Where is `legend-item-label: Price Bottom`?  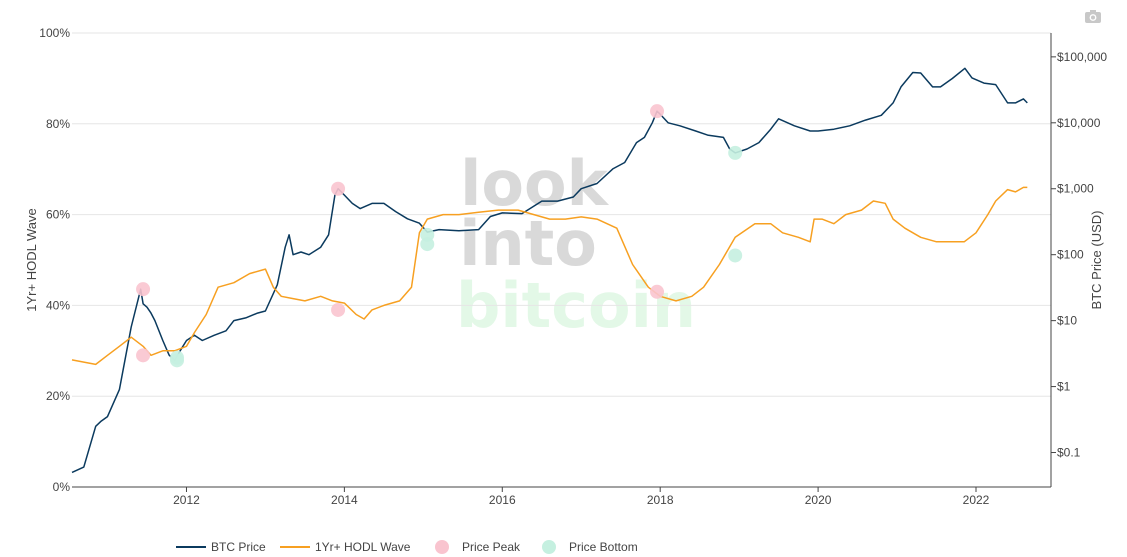
legend-item-label: Price Bottom is located at coordinates (603, 547).